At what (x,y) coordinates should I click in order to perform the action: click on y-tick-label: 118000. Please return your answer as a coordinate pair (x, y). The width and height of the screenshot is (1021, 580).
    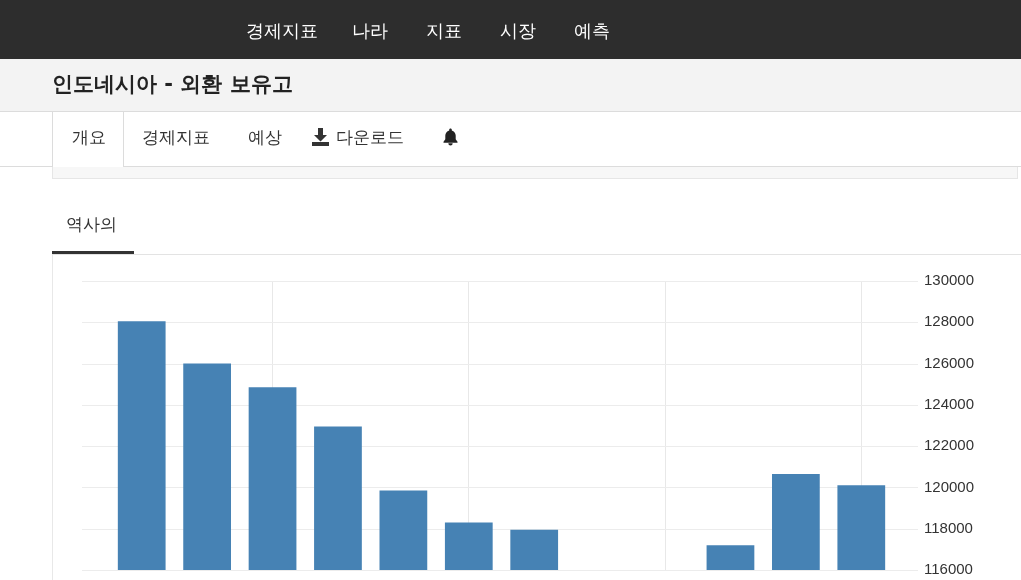
    Looking at the image, I should click on (948, 527).